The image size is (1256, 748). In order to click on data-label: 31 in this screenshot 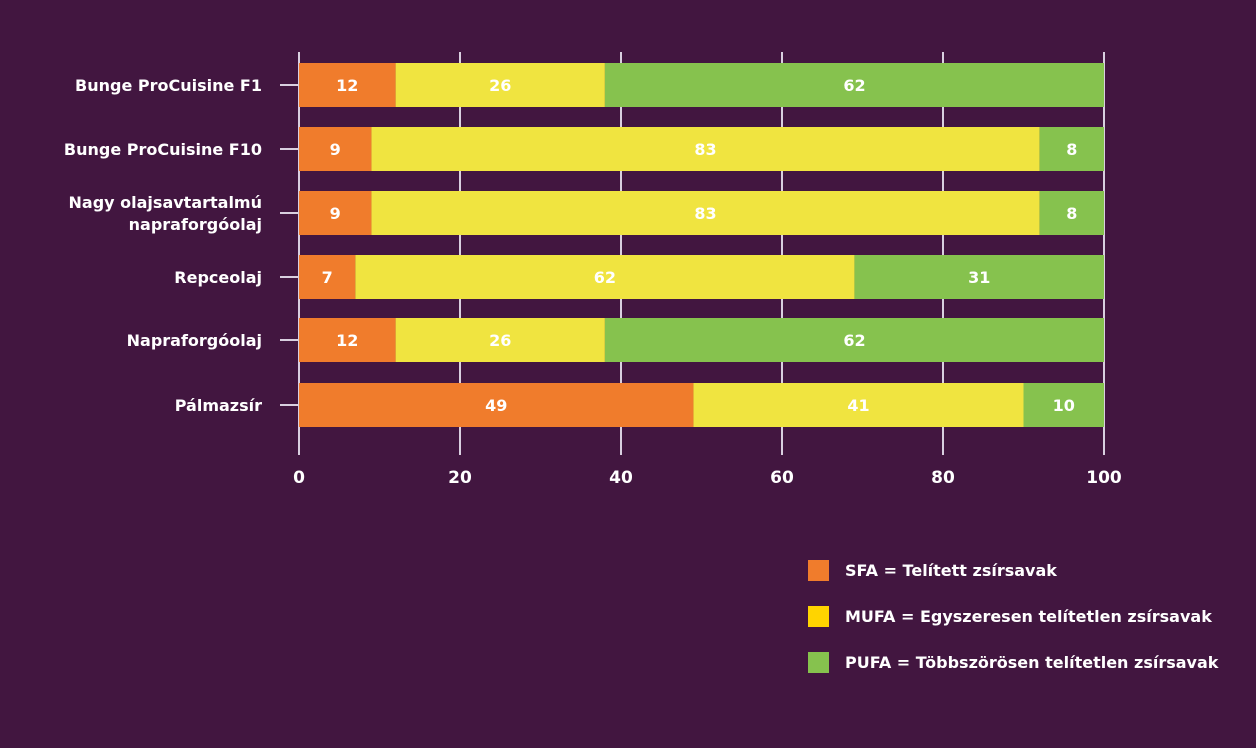, I will do `click(979, 277)`.